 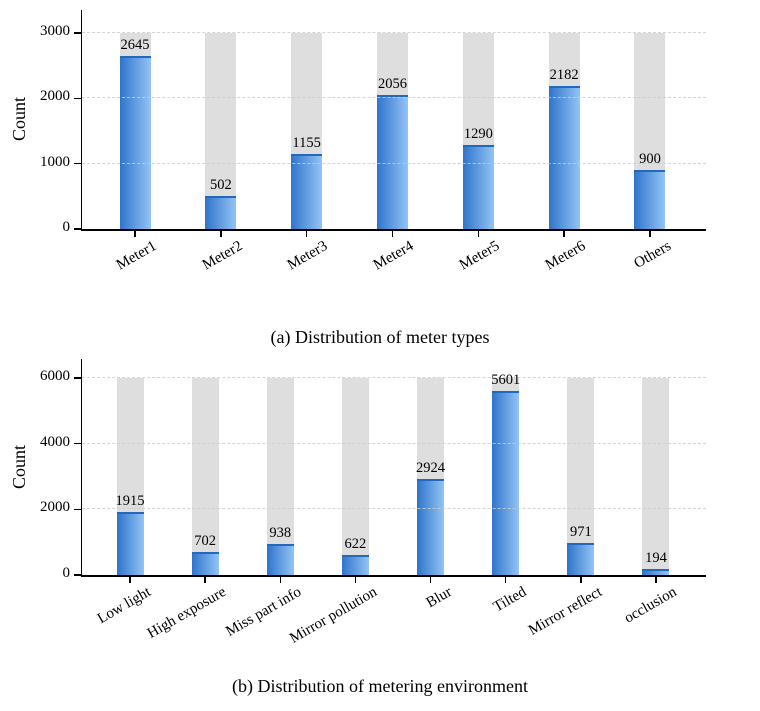 I want to click on y-axis-label-b: Count, so click(x=19, y=467).